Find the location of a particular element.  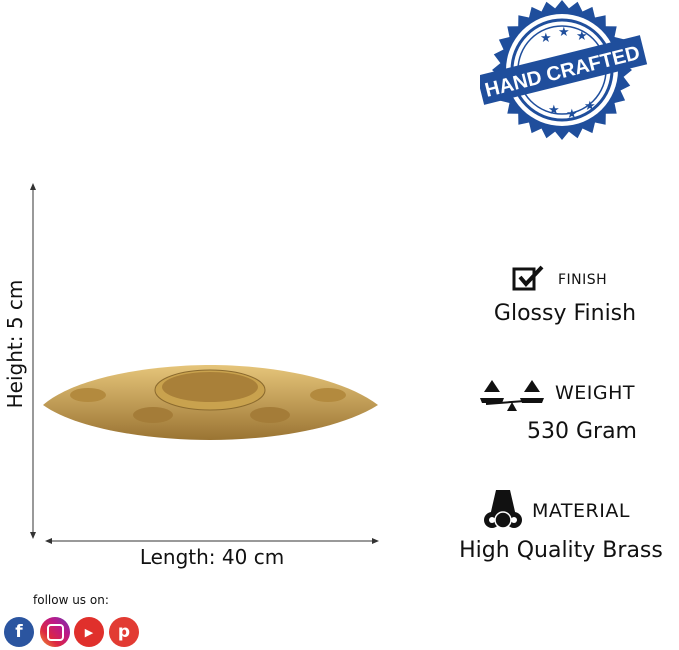

finish-label: FINISH is located at coordinates (583, 280).